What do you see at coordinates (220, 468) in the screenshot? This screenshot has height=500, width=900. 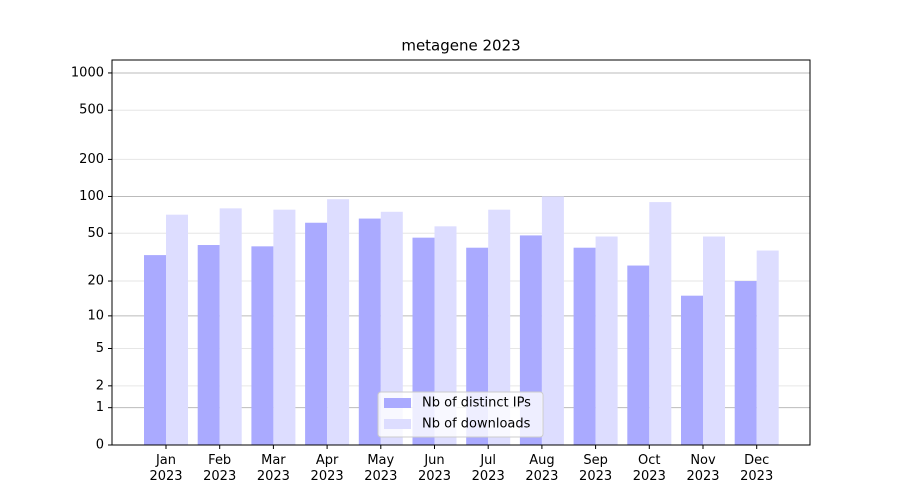 I see `x-tick-label: Feb 2023` at bounding box center [220, 468].